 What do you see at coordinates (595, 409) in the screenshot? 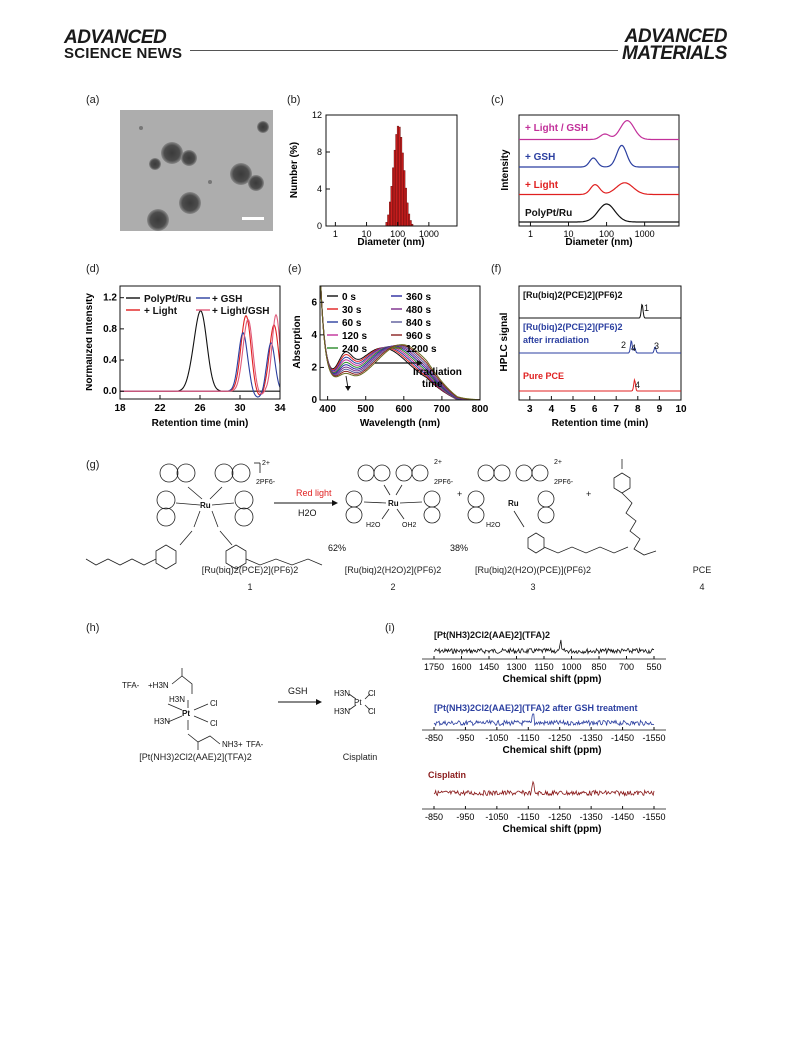
I see `f-xtick-label: 6` at bounding box center [595, 409].